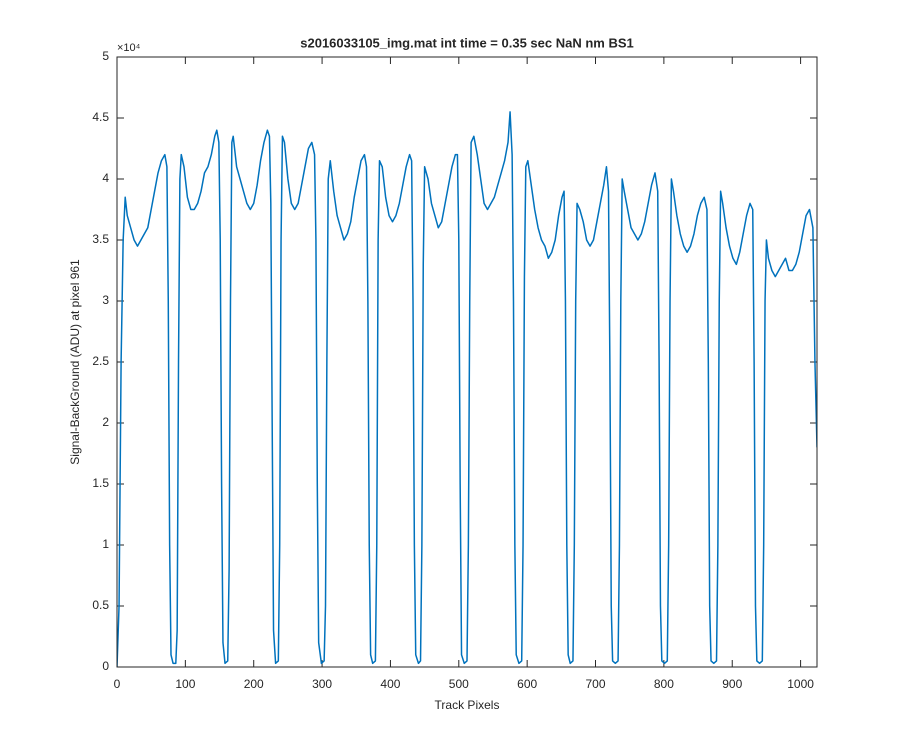  I want to click on y-tick-label: 1, so click(105, 544).